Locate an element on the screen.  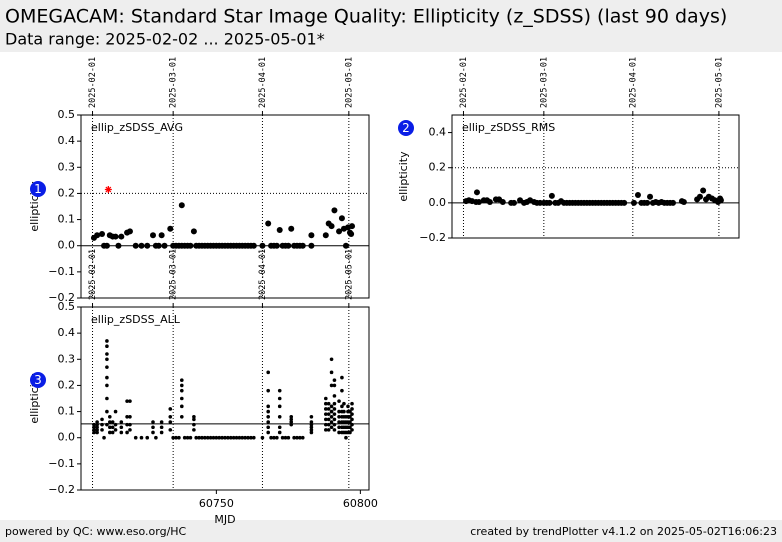
badge-number: 1 is located at coordinates (38, 189).